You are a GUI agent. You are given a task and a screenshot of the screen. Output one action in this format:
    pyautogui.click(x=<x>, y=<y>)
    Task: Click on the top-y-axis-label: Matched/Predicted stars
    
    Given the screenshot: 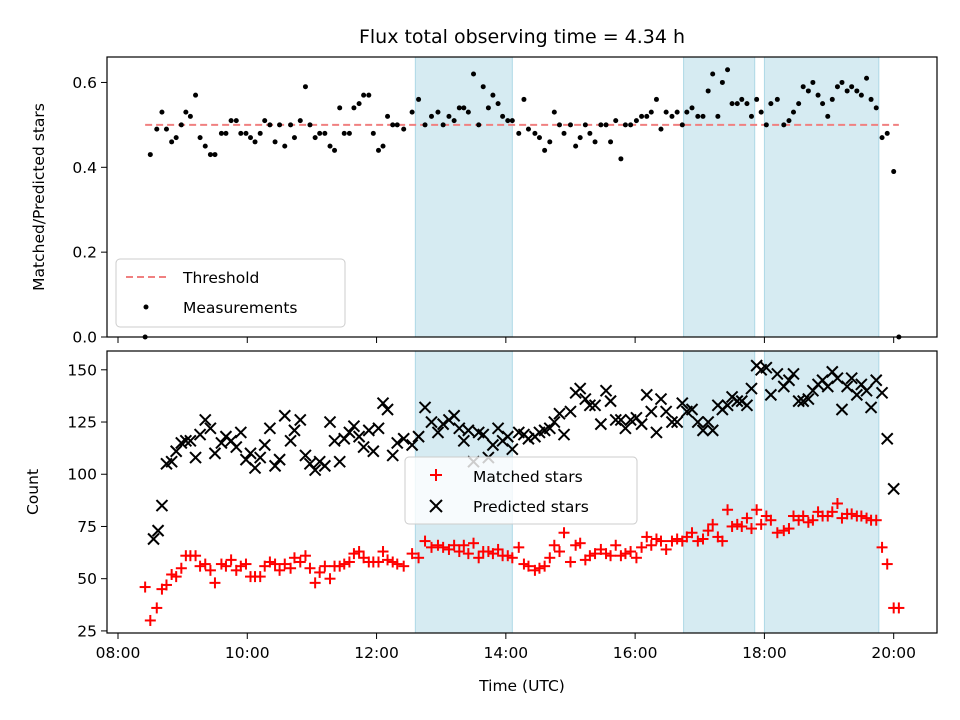 What is the action you would take?
    pyautogui.click(x=39, y=197)
    